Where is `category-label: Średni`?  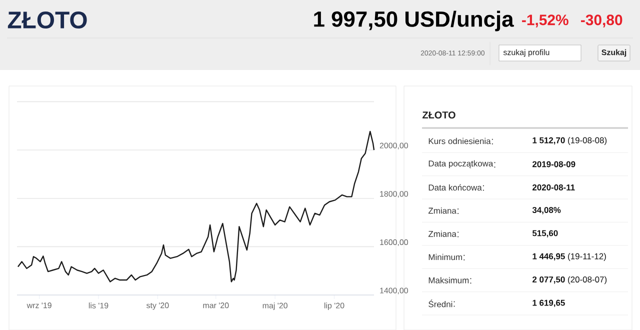
category-label: Średni is located at coordinates (440, 303).